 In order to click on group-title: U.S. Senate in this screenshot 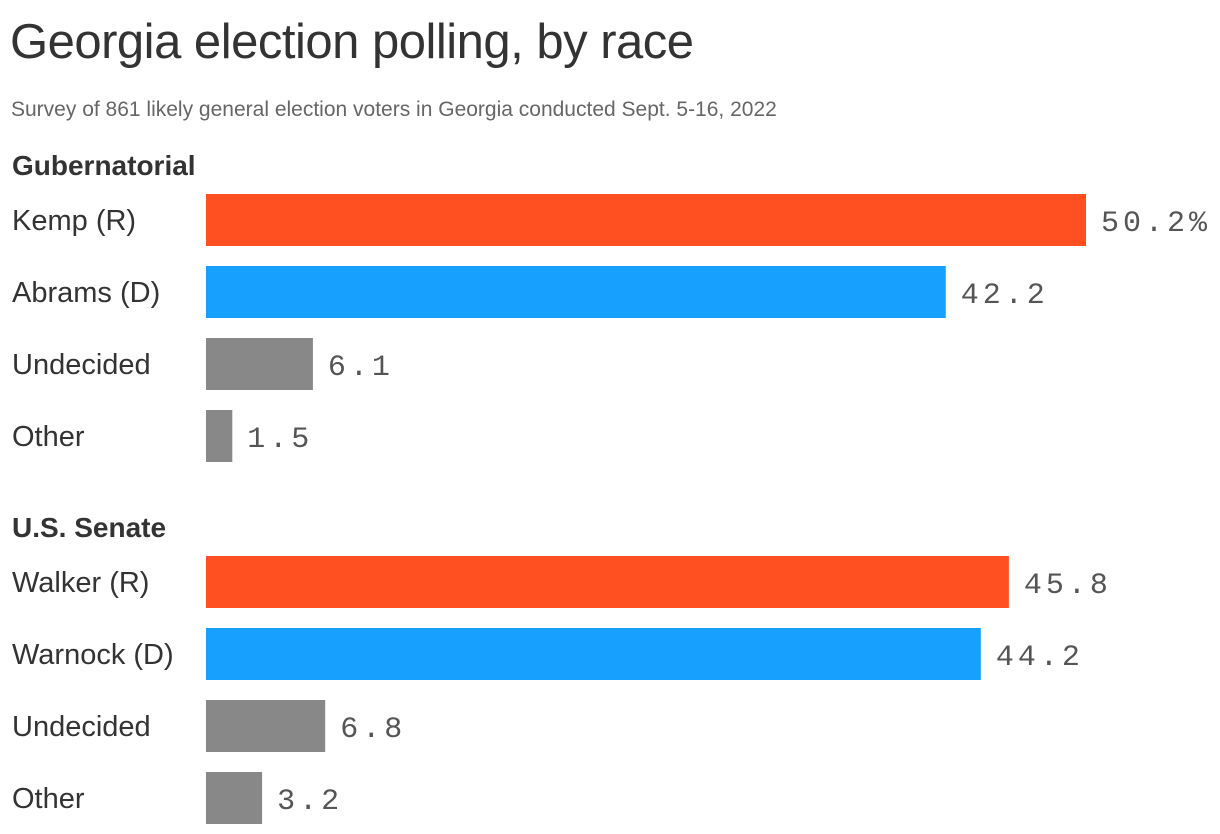, I will do `click(89, 527)`.